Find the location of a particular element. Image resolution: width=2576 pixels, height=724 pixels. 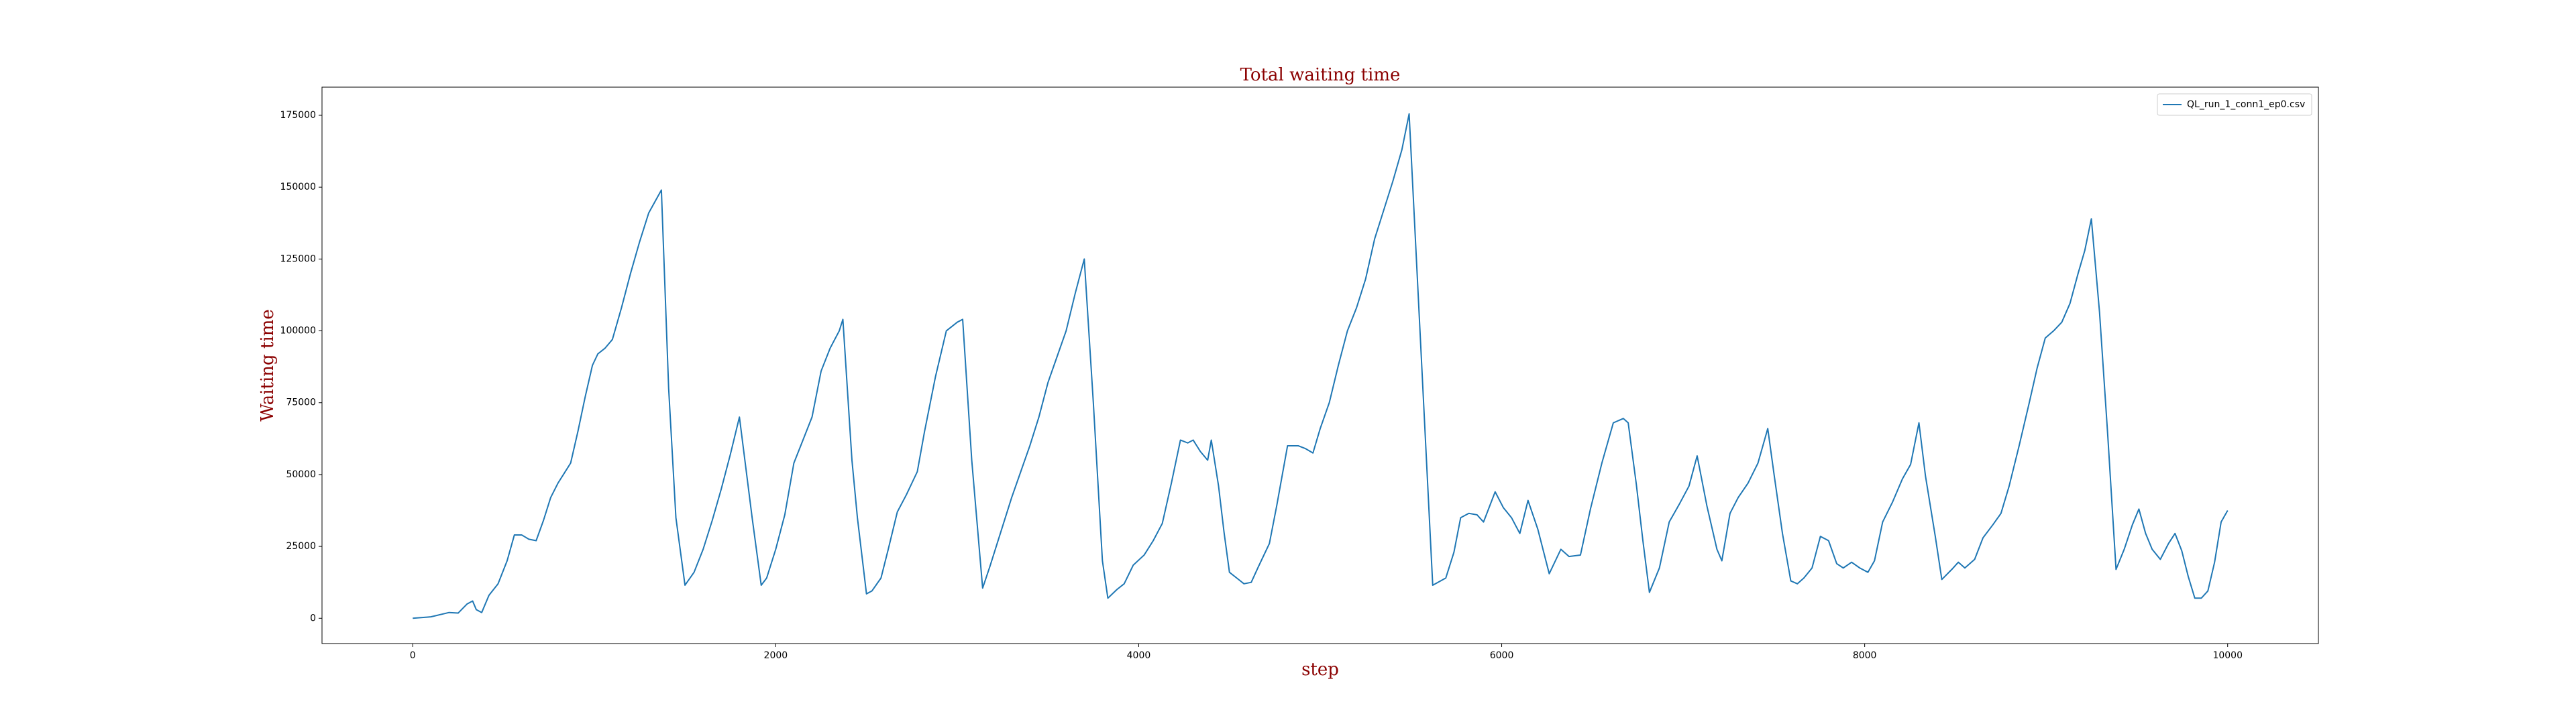

x-tick-label: 8000 is located at coordinates (1865, 655).